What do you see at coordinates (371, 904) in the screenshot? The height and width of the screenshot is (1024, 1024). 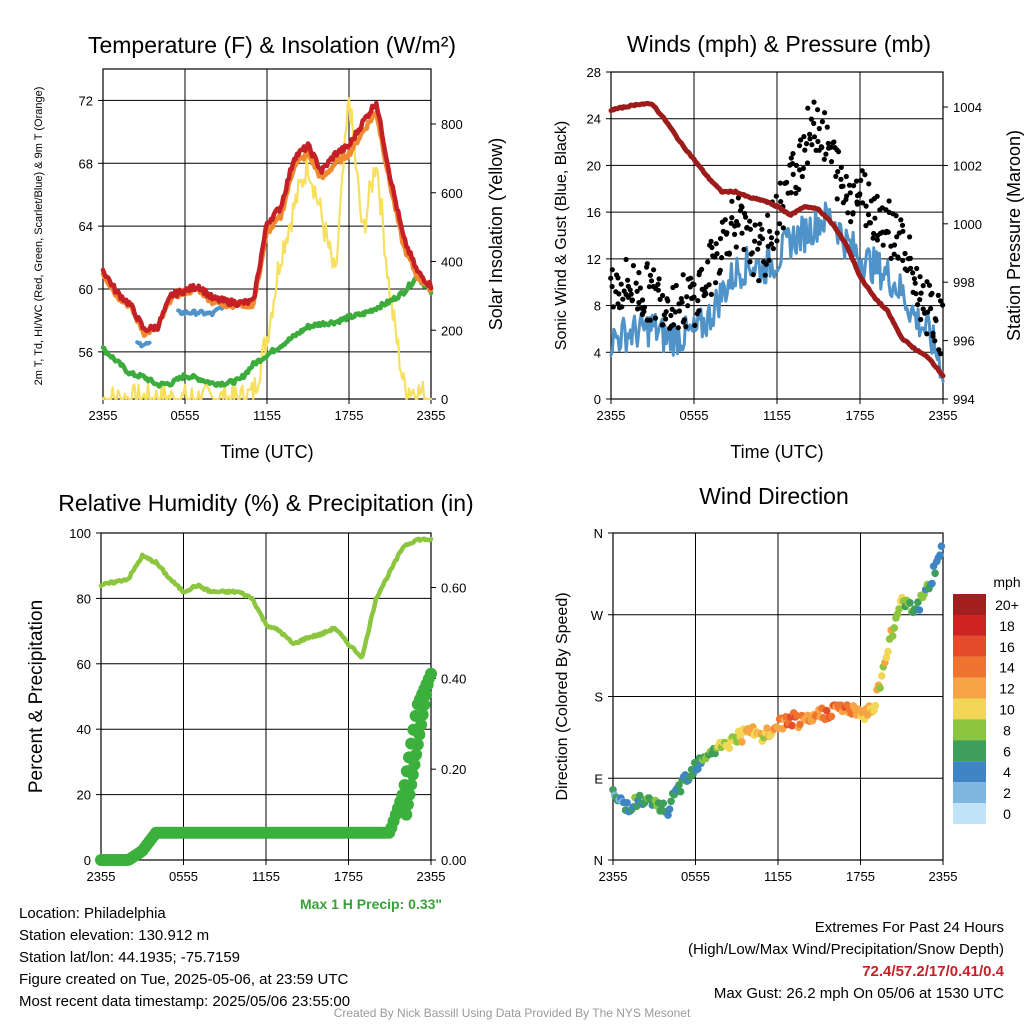 I see `max-precip-label: Max 1 H Precip: 0.33"` at bounding box center [371, 904].